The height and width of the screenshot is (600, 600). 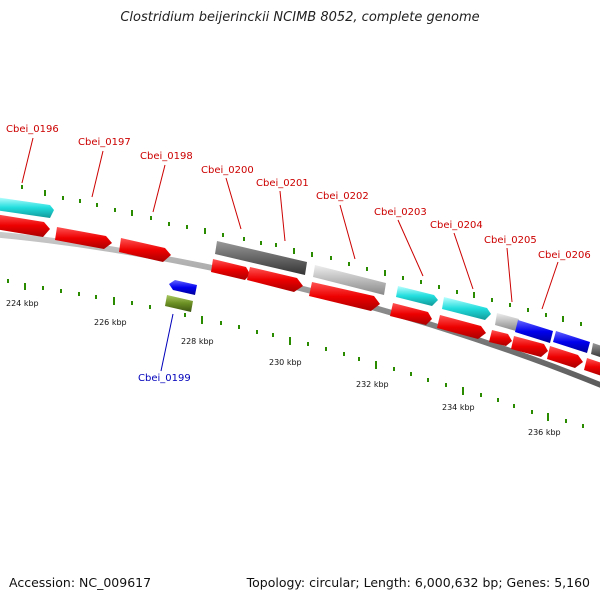 What do you see at coordinates (400, 212) in the screenshot?
I see `gene-label: Cbei_0203` at bounding box center [400, 212].